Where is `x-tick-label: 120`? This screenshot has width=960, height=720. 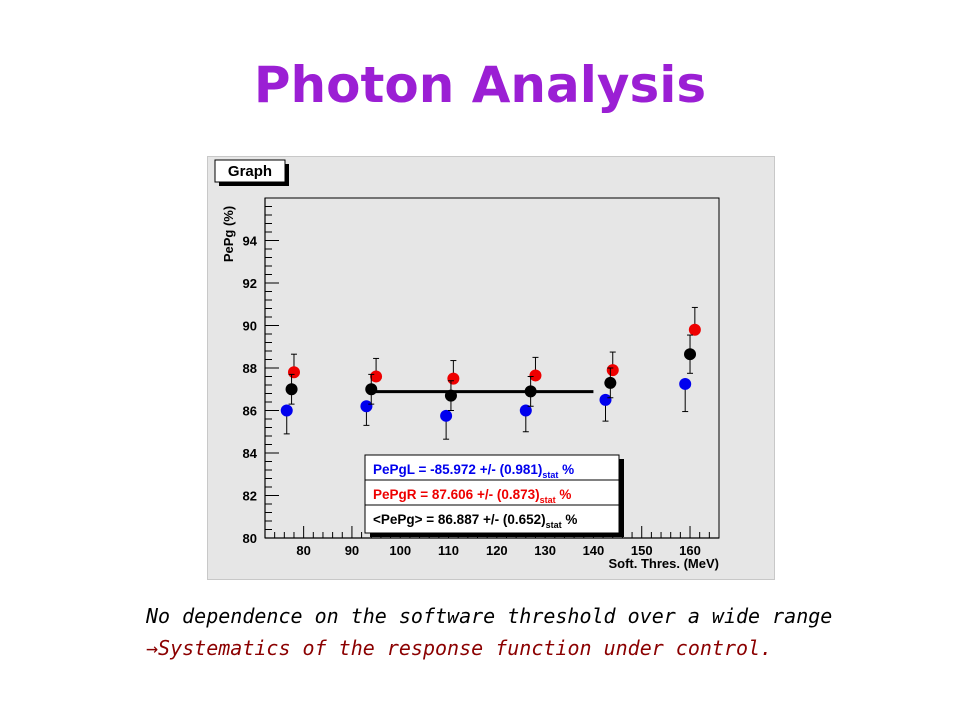 x-tick-label: 120 is located at coordinates (497, 550).